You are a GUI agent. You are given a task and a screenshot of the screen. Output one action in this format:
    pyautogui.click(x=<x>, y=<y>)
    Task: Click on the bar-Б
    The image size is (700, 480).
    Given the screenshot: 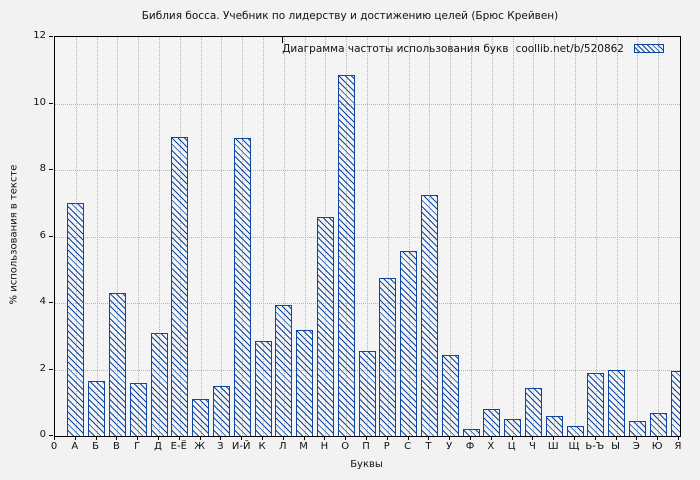 What is the action you would take?
    pyautogui.click(x=97, y=408)
    